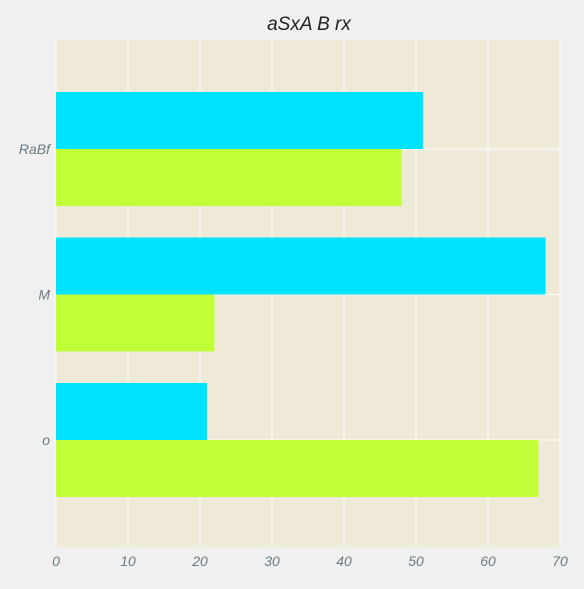 The width and height of the screenshot is (584, 589). I want to click on x-tick-label: 40, so click(344, 561).